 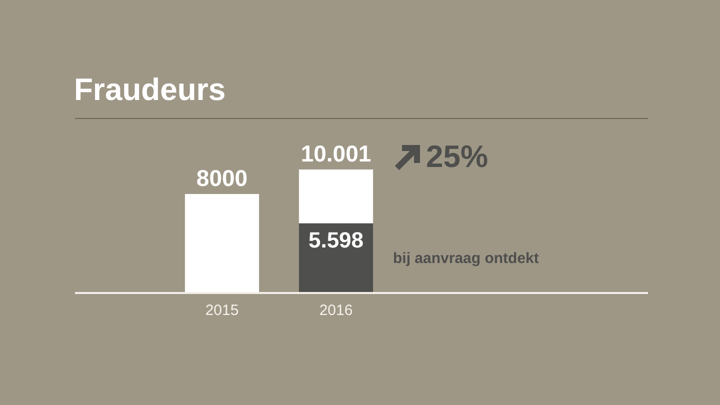 What do you see at coordinates (336, 311) in the screenshot?
I see `x-tick-label: 2016` at bounding box center [336, 311].